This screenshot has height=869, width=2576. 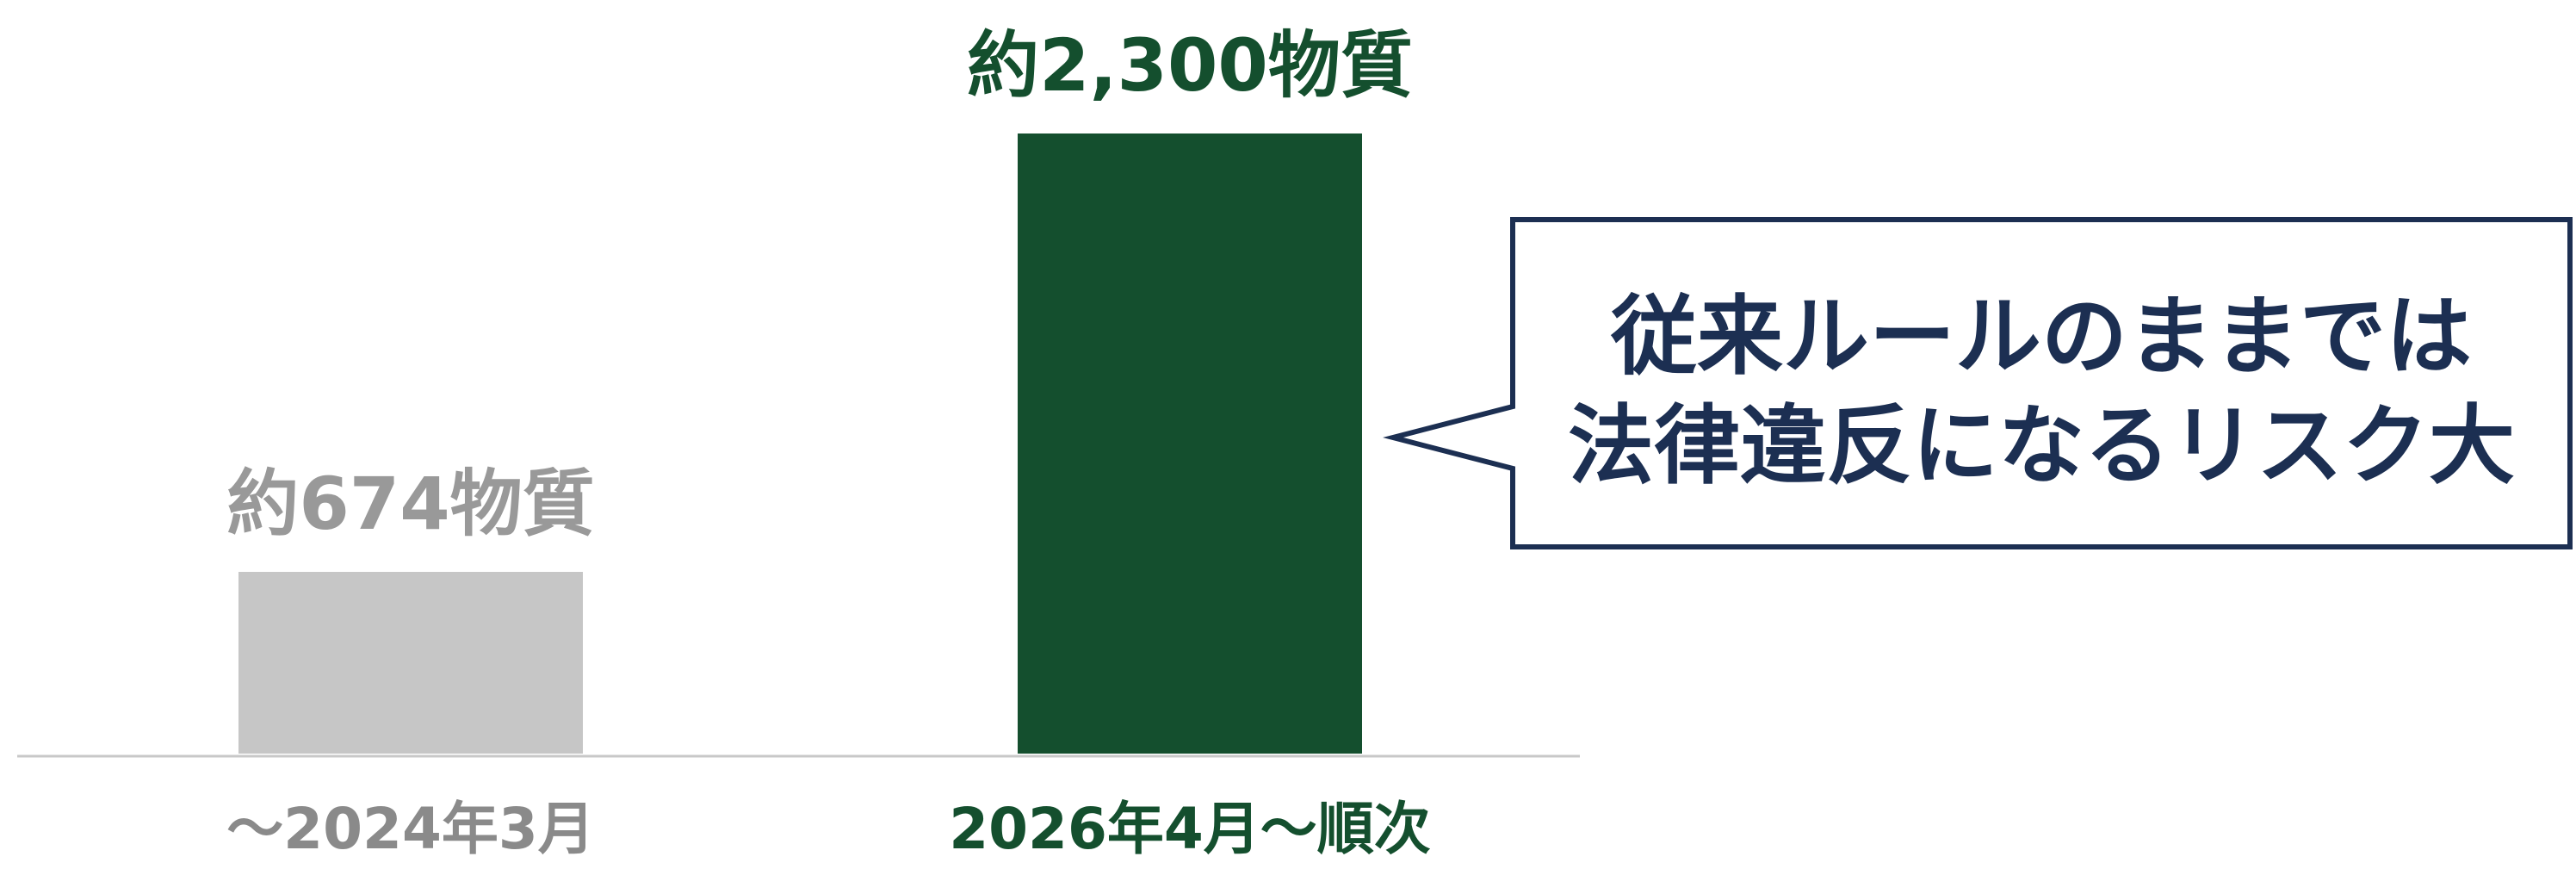 I want to click on data-label-2: 約2,300物質, so click(x=1190, y=65).